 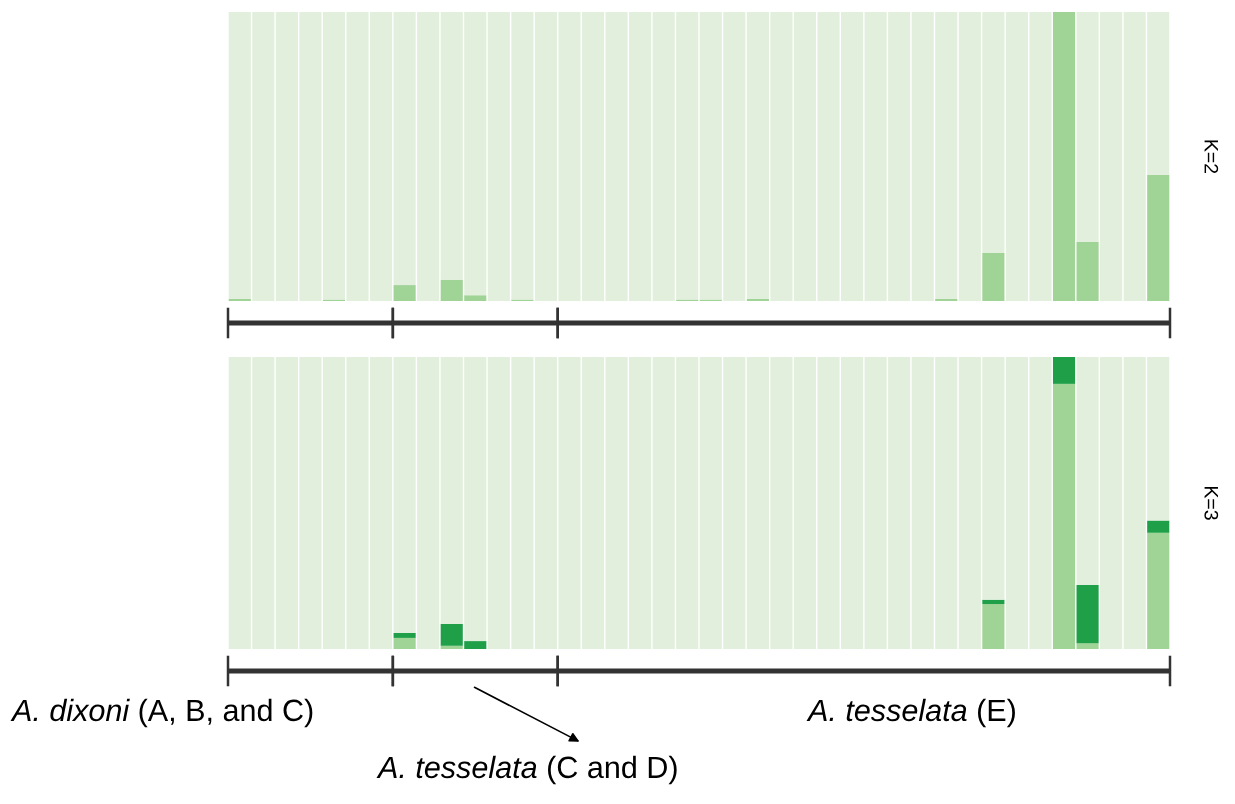 What do you see at coordinates (910, 713) in the screenshot?
I see `text: A. tesselata (E)` at bounding box center [910, 713].